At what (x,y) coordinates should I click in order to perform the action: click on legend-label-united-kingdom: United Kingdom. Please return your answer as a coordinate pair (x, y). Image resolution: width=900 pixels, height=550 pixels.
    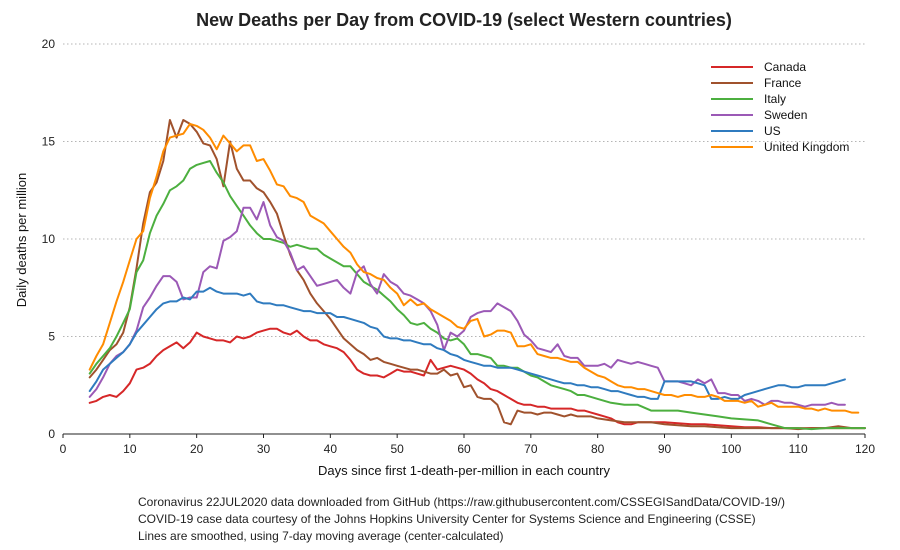
    Looking at the image, I should click on (806, 147).